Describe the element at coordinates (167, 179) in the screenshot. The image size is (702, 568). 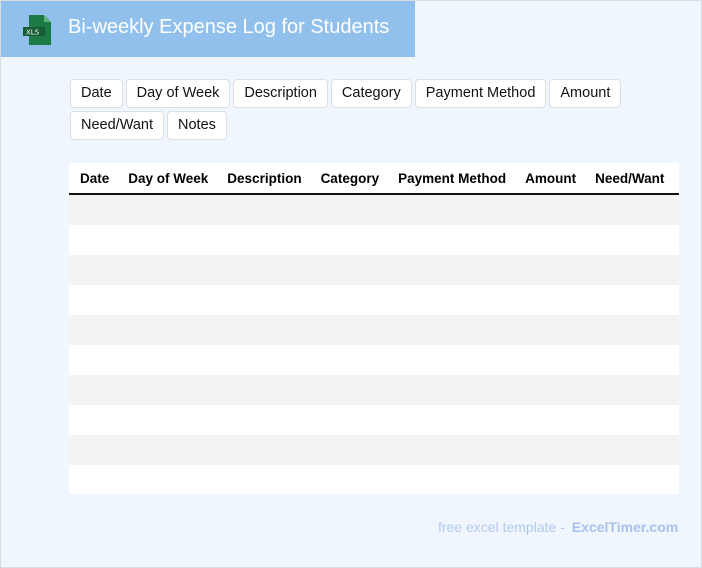
I see `column-header: Day of Week` at that location.